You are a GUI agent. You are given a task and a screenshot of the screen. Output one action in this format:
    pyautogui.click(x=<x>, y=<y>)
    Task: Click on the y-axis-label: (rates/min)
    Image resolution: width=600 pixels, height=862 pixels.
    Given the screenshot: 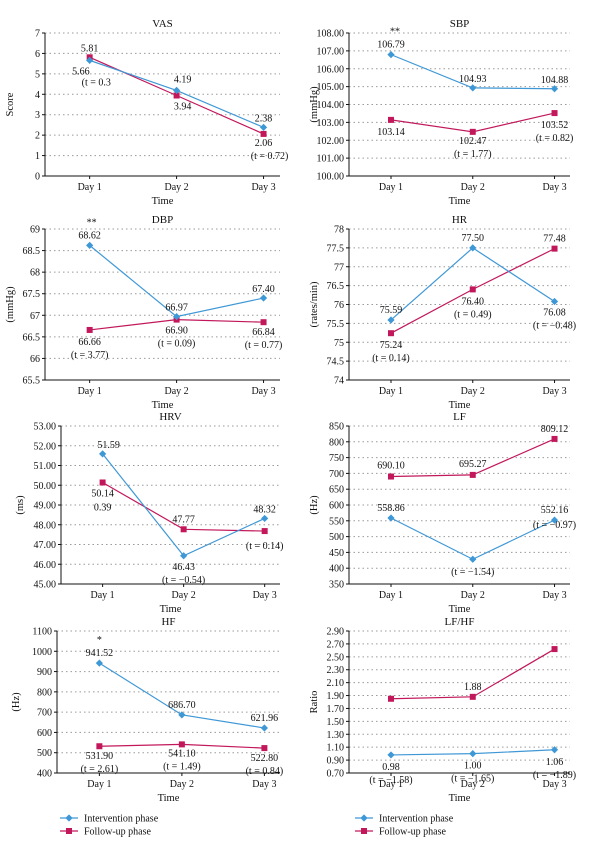 What is the action you would take?
    pyautogui.click(x=314, y=304)
    